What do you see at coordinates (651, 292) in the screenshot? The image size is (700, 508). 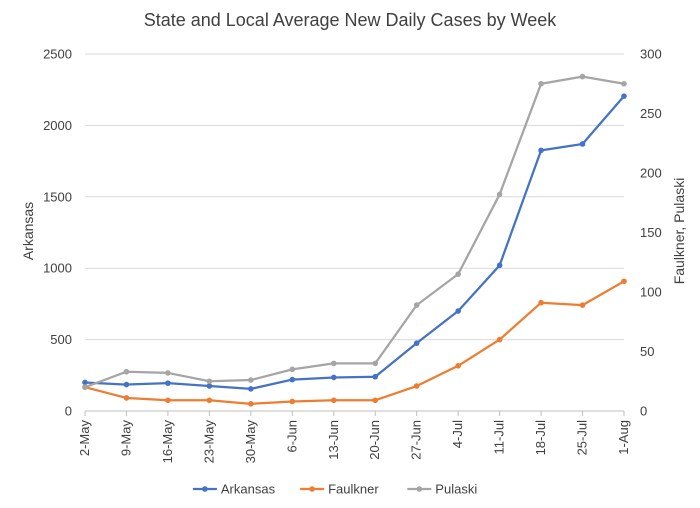 I see `y-right-tick-label: 100` at bounding box center [651, 292].